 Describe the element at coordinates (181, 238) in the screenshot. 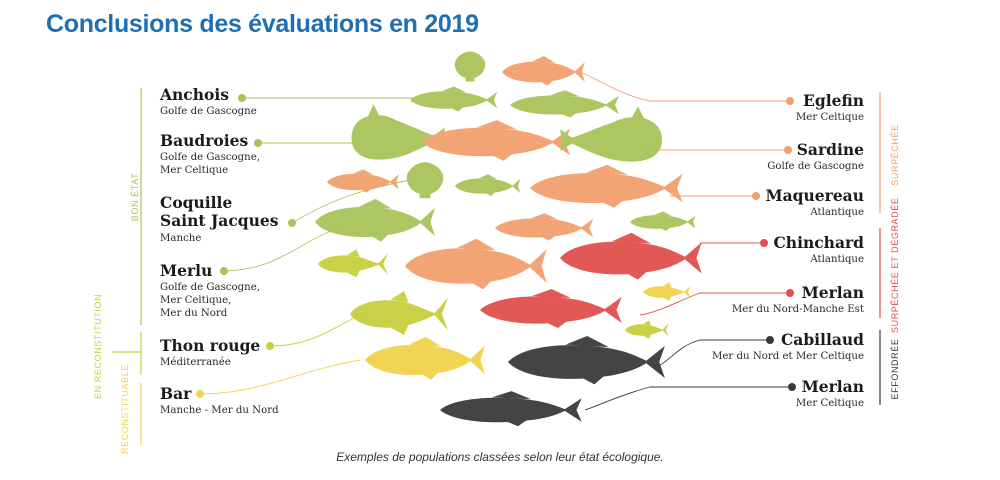

I see `species-region: Manche` at that location.